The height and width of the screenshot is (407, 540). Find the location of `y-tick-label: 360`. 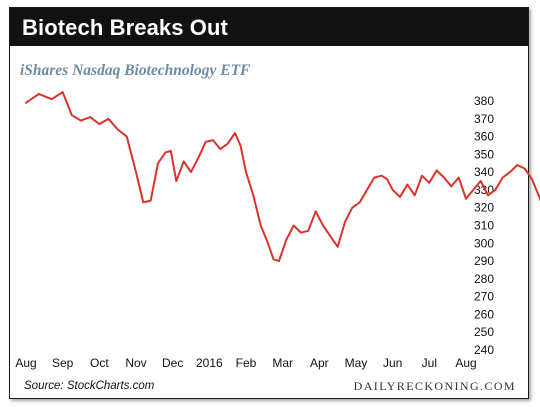

y-tick-label: 360 is located at coordinates (484, 137).